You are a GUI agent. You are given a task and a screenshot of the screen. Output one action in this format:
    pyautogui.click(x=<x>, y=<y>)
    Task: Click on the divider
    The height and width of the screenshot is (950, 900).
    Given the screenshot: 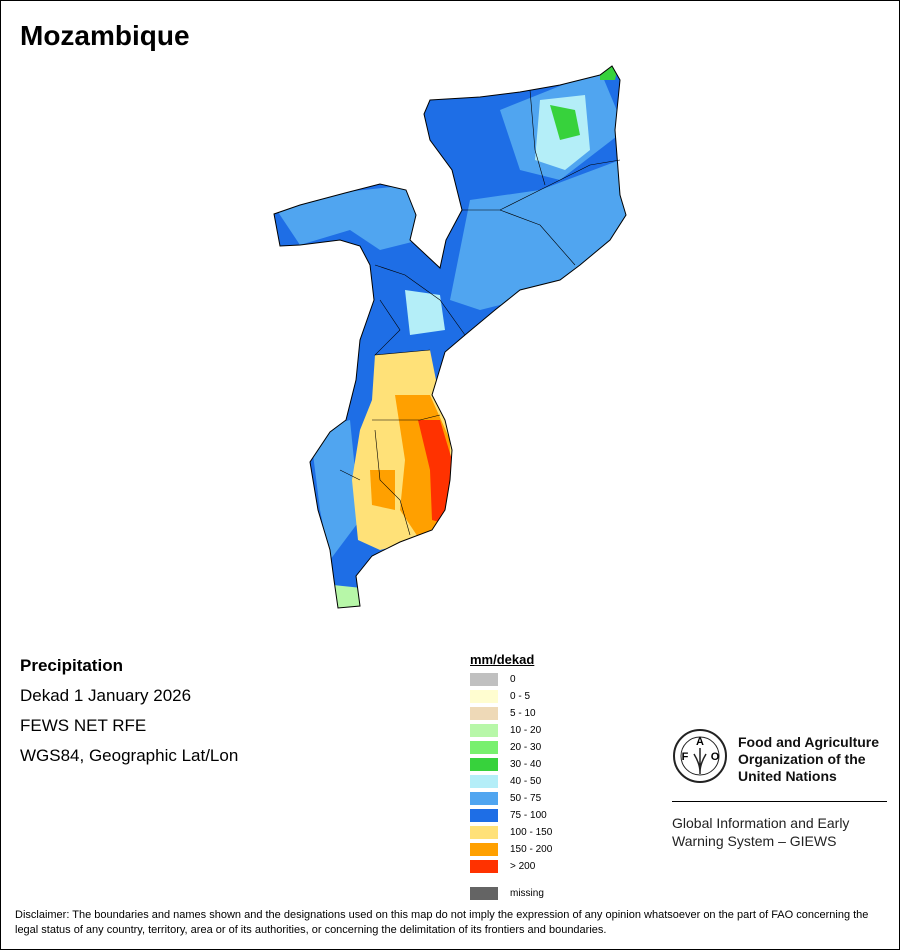 What is the action you would take?
    pyautogui.click(x=779, y=801)
    